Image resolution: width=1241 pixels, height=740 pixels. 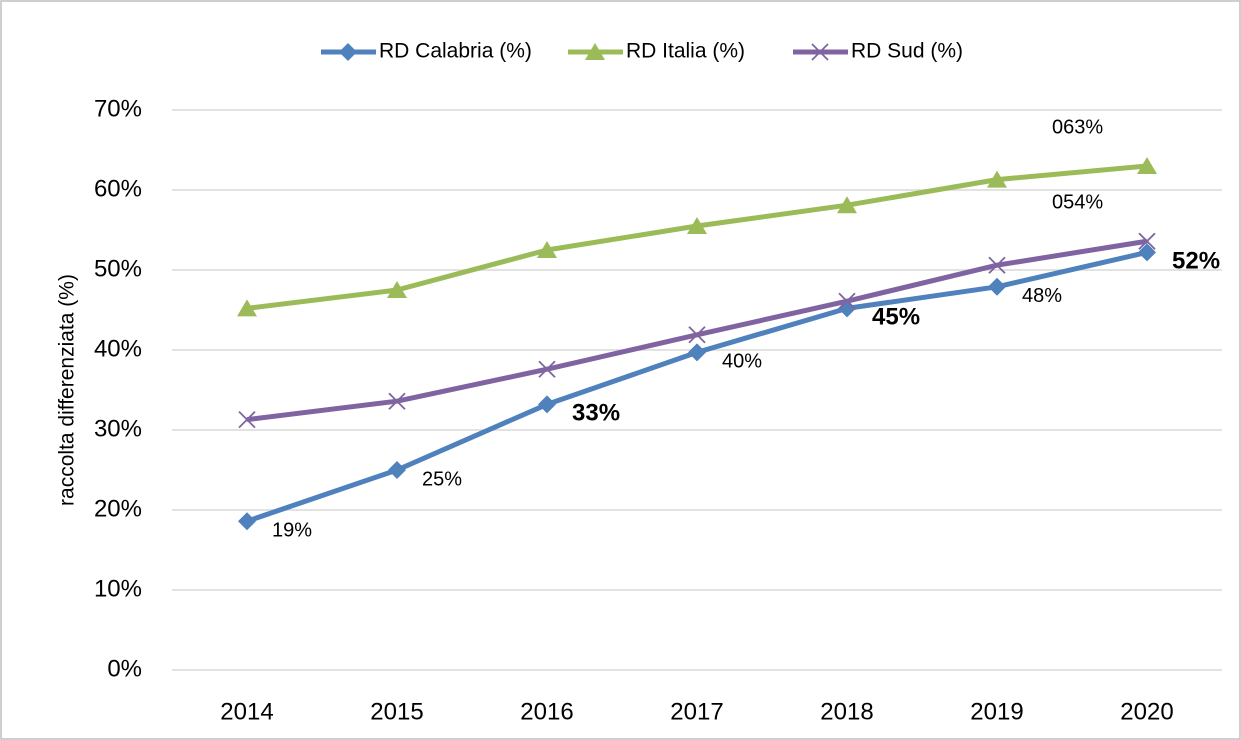 What do you see at coordinates (118, 348) in the screenshot?
I see `y-tick-label: 40%` at bounding box center [118, 348].